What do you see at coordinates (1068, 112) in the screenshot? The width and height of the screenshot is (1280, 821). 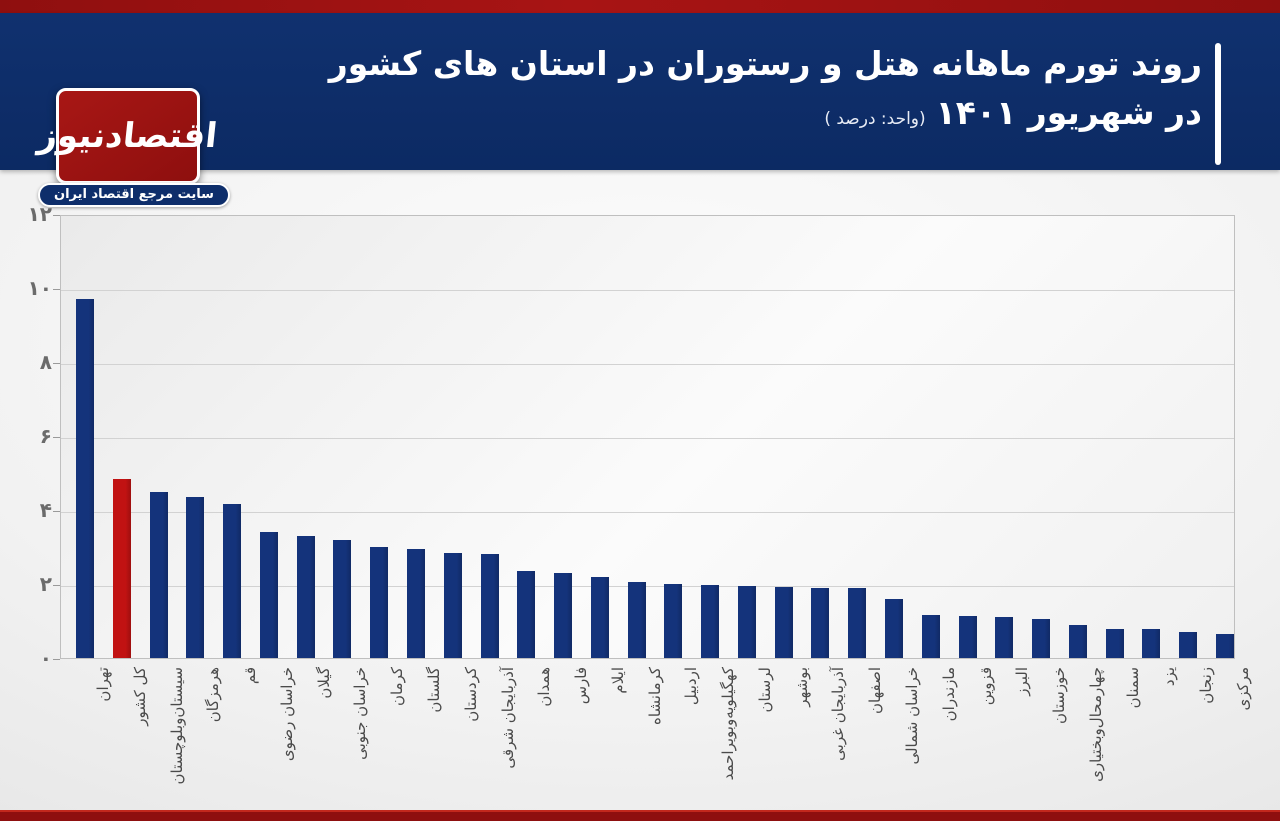 I see `title-month: در شهریور ۱۴۰۱` at bounding box center [1068, 112].